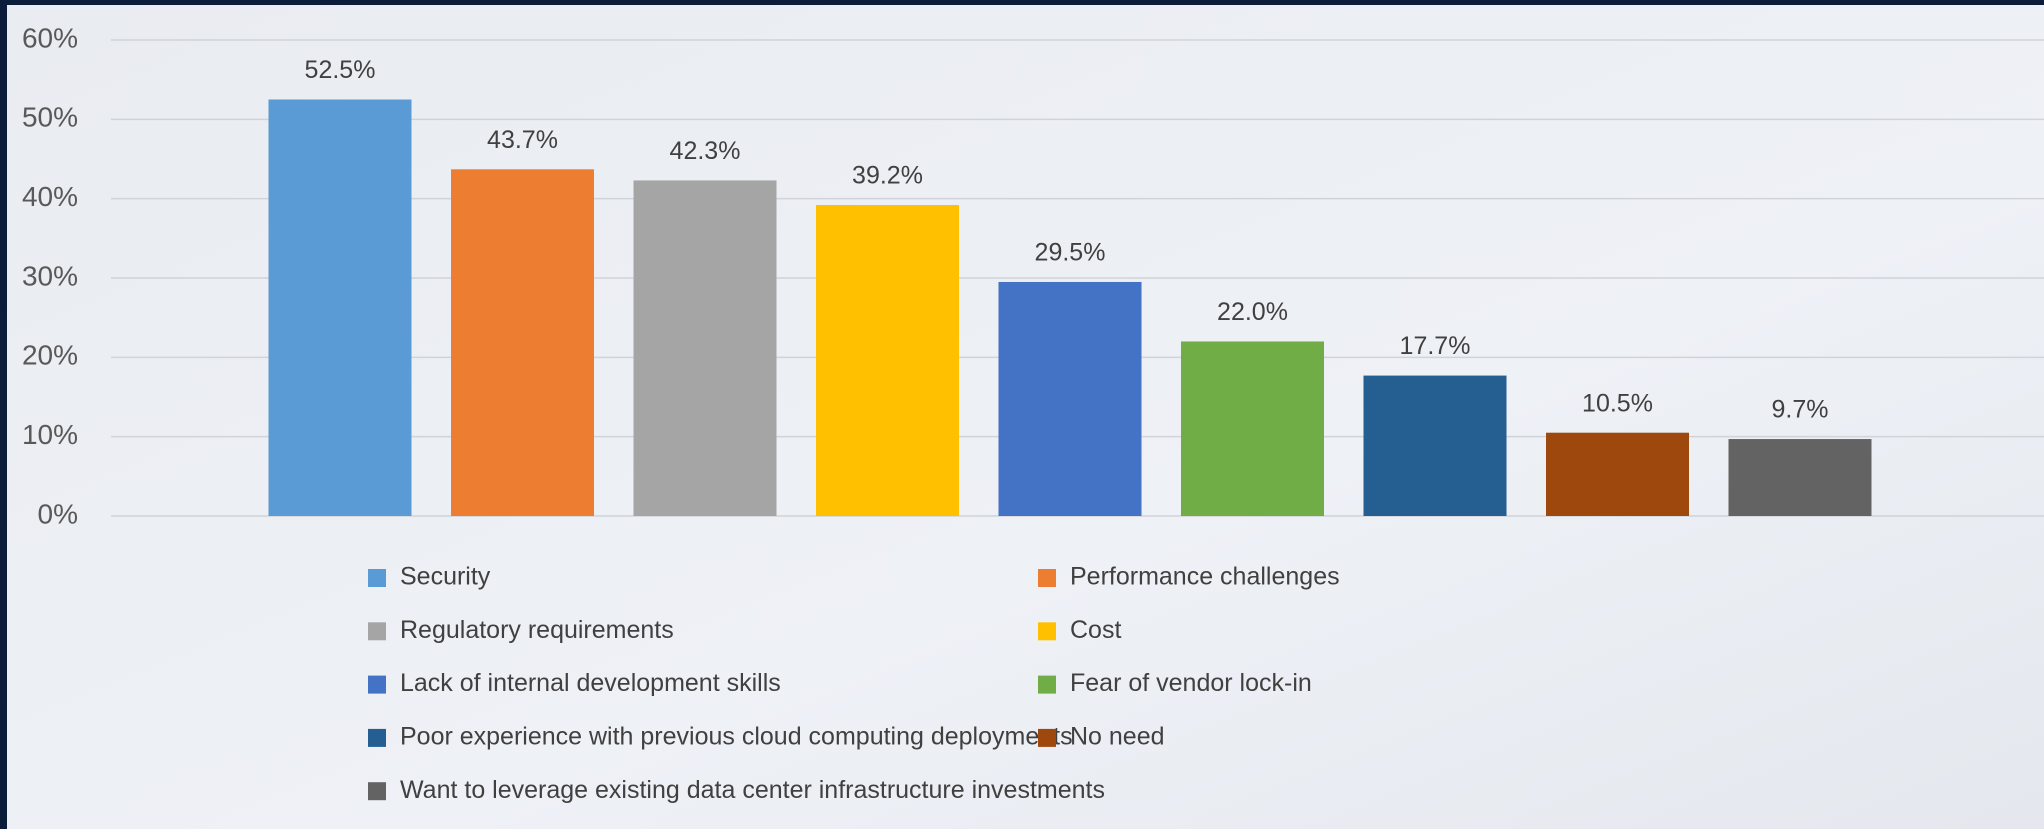 The width and height of the screenshot is (2044, 829). What do you see at coordinates (590, 683) in the screenshot?
I see `legend-label: Lack of internal development skills` at bounding box center [590, 683].